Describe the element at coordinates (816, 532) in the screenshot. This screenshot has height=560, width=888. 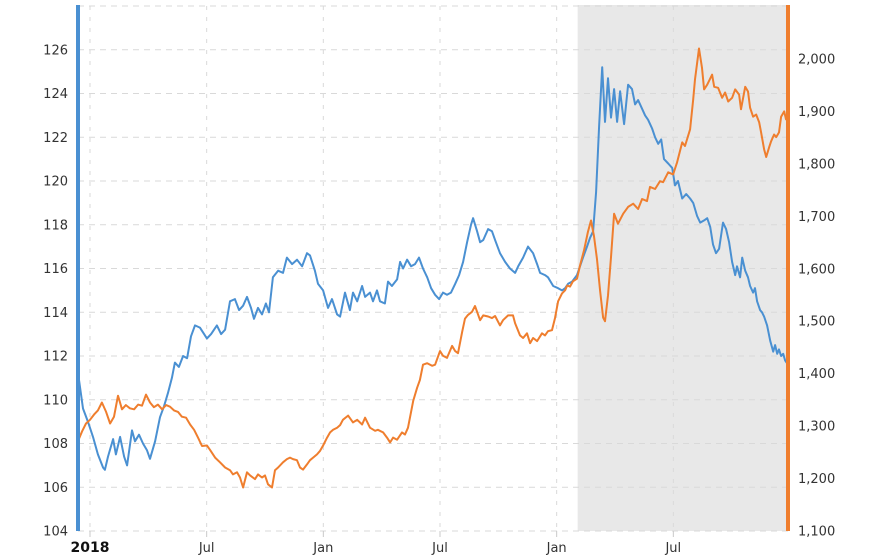
I see `right-axis-tick-label: 1,100` at that location.